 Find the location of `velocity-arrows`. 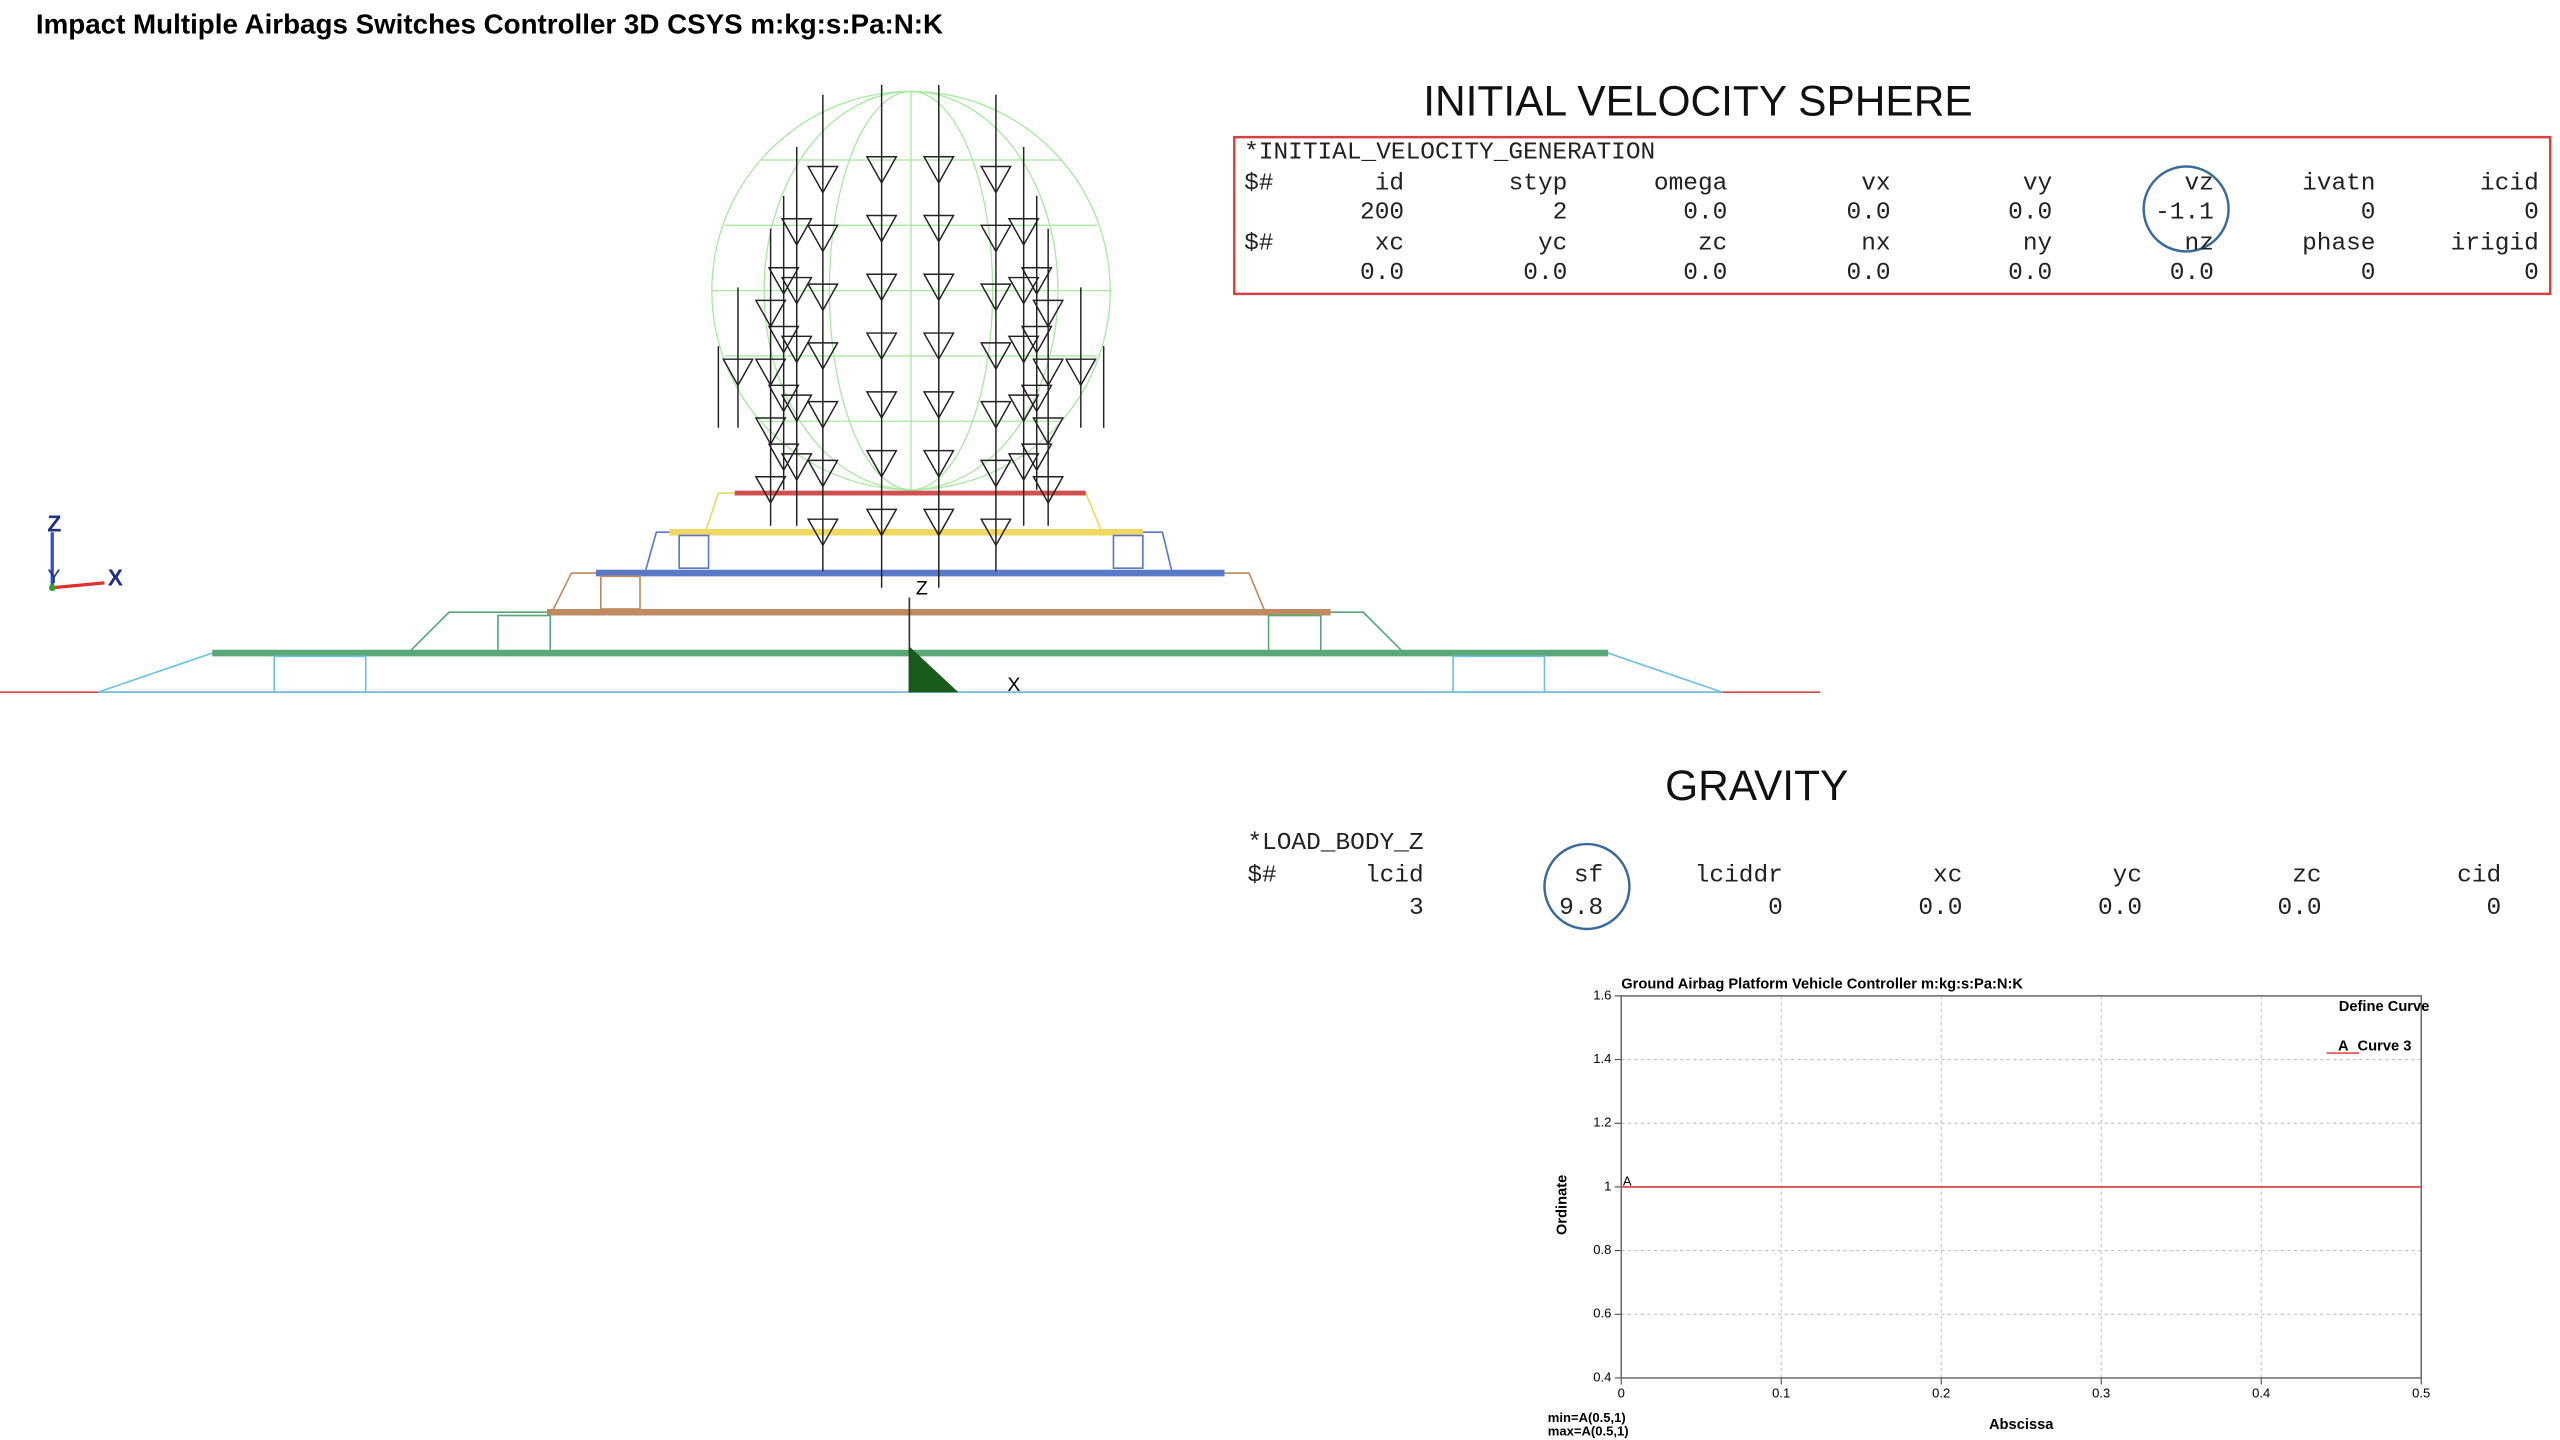

velocity-arrows is located at coordinates (911, 336).